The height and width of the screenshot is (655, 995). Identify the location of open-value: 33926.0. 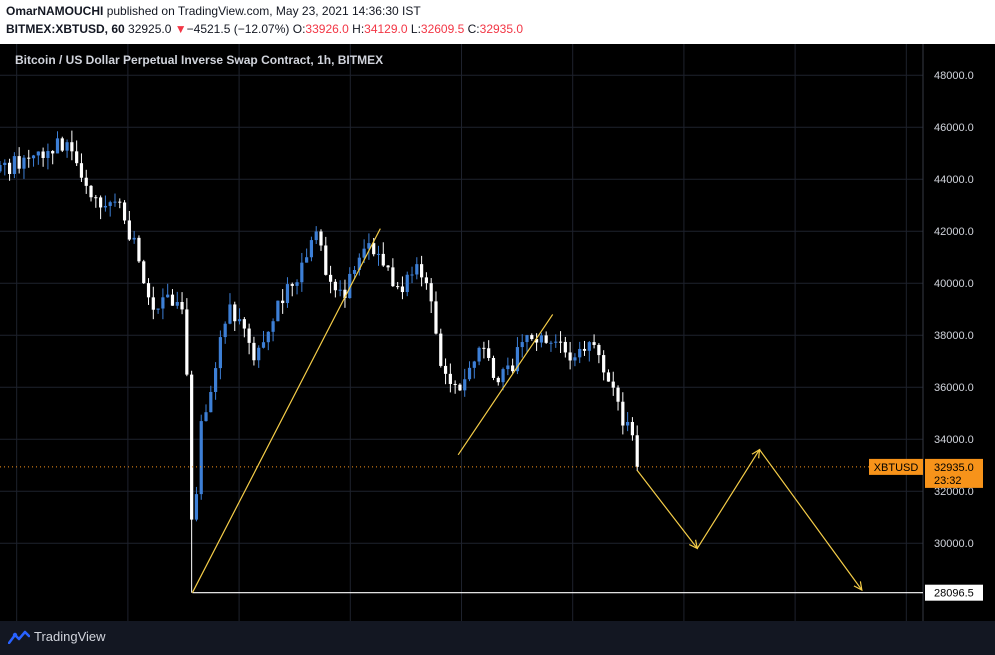
(327, 29).